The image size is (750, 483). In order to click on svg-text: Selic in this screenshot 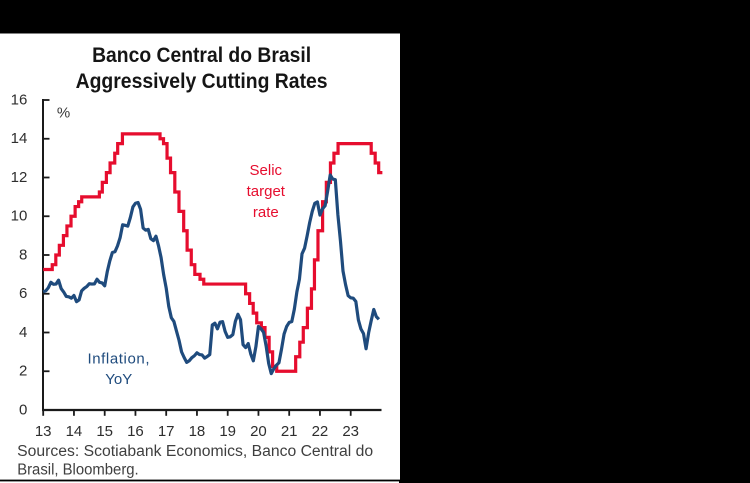, I will do `click(266, 170)`.